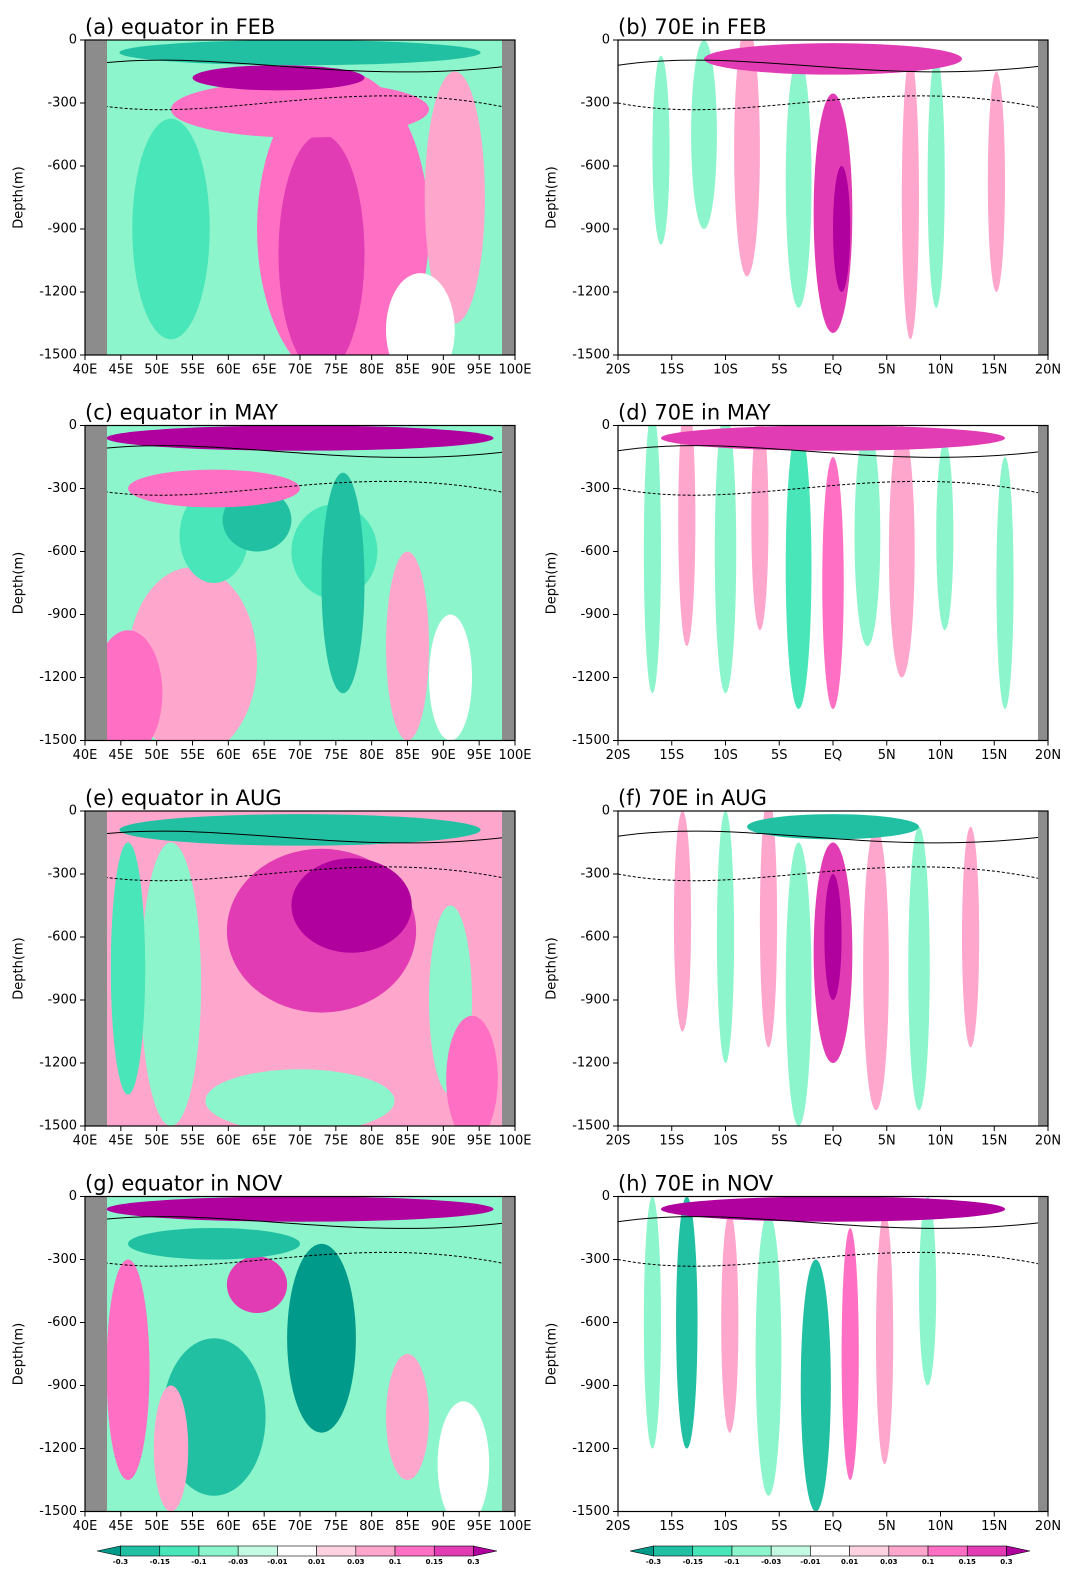 This screenshot has width=1072, height=1573. What do you see at coordinates (228, 370) in the screenshot?
I see `x-tick-label: 60E` at bounding box center [228, 370].